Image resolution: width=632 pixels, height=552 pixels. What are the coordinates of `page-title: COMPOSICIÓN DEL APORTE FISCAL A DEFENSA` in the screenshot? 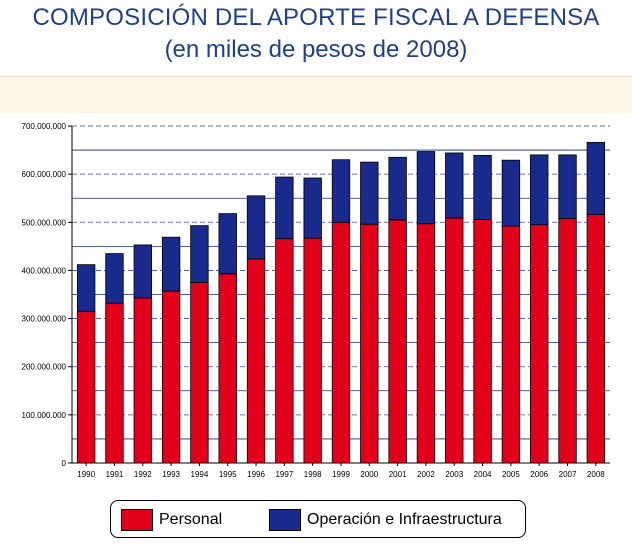 It's located at (316, 17).